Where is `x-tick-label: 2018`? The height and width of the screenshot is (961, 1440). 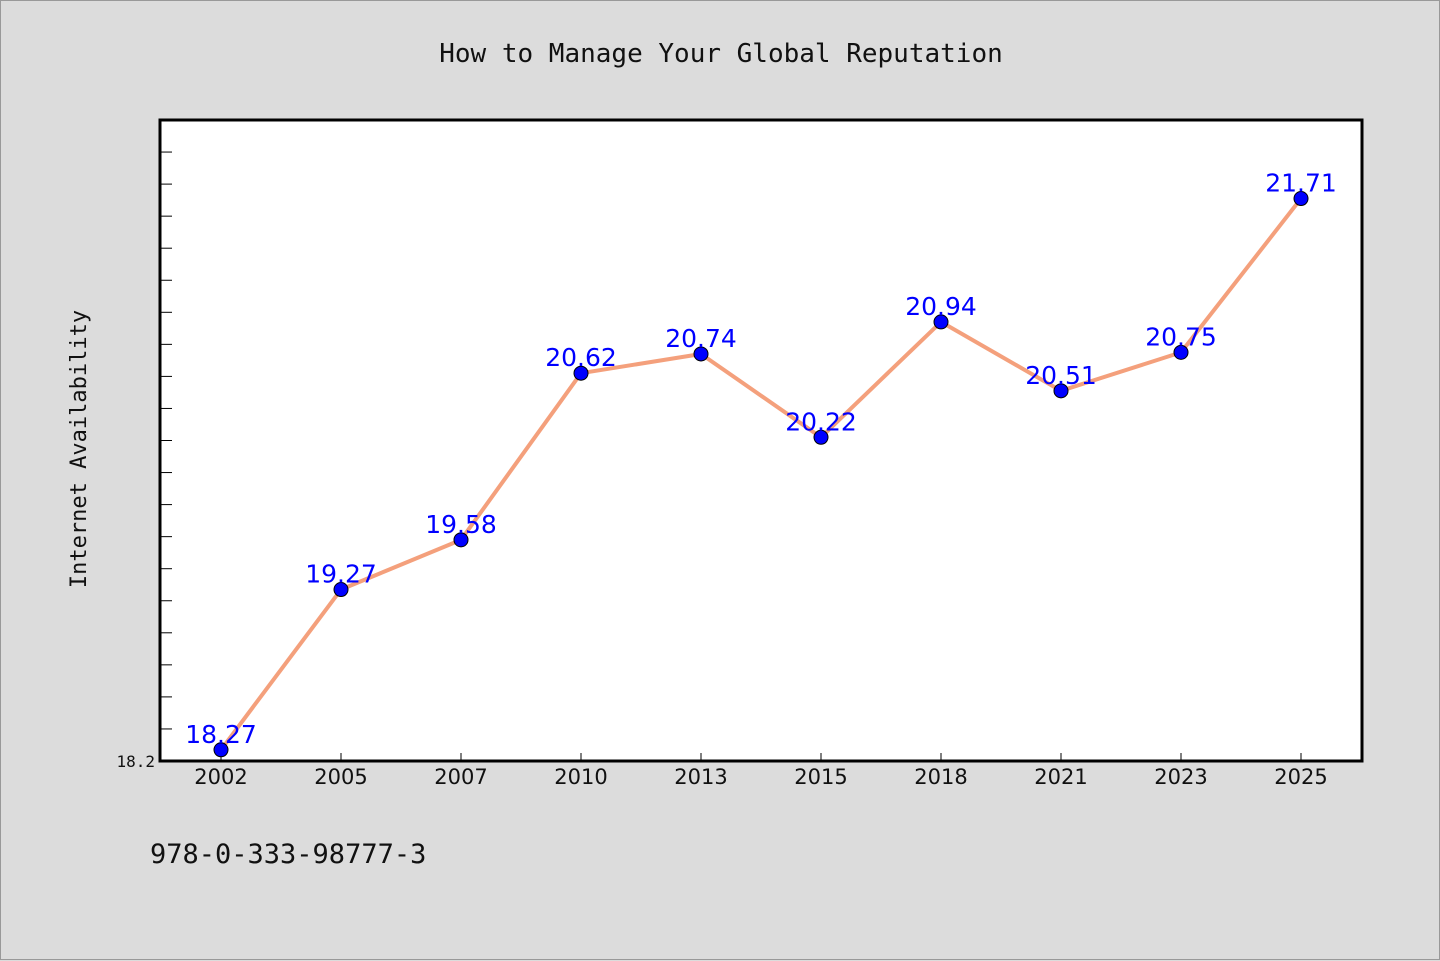
x-tick-label: 2018 is located at coordinates (940, 777).